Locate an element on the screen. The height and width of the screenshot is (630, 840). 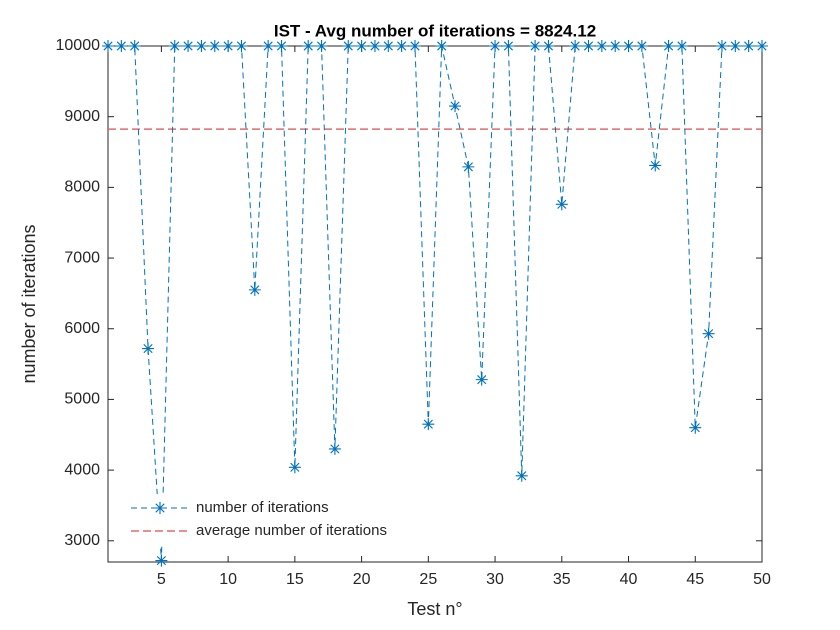
y-tick-label: 7000 is located at coordinates (82, 257).